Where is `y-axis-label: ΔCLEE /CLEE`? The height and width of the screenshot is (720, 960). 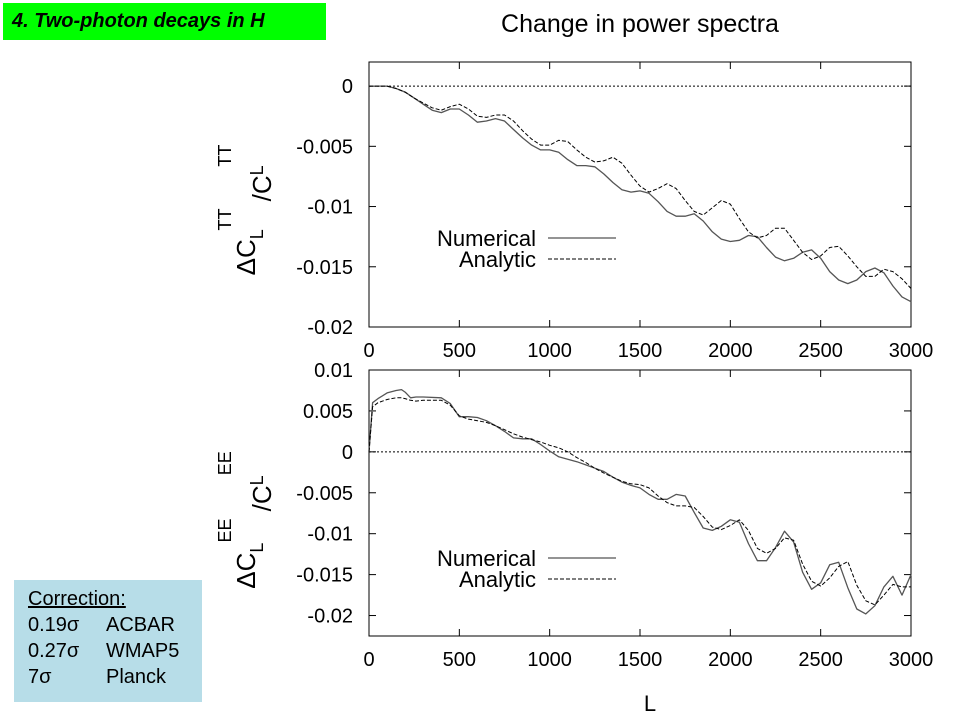
y-axis-label: ΔCLEE /CLEE is located at coordinates (246, 519).